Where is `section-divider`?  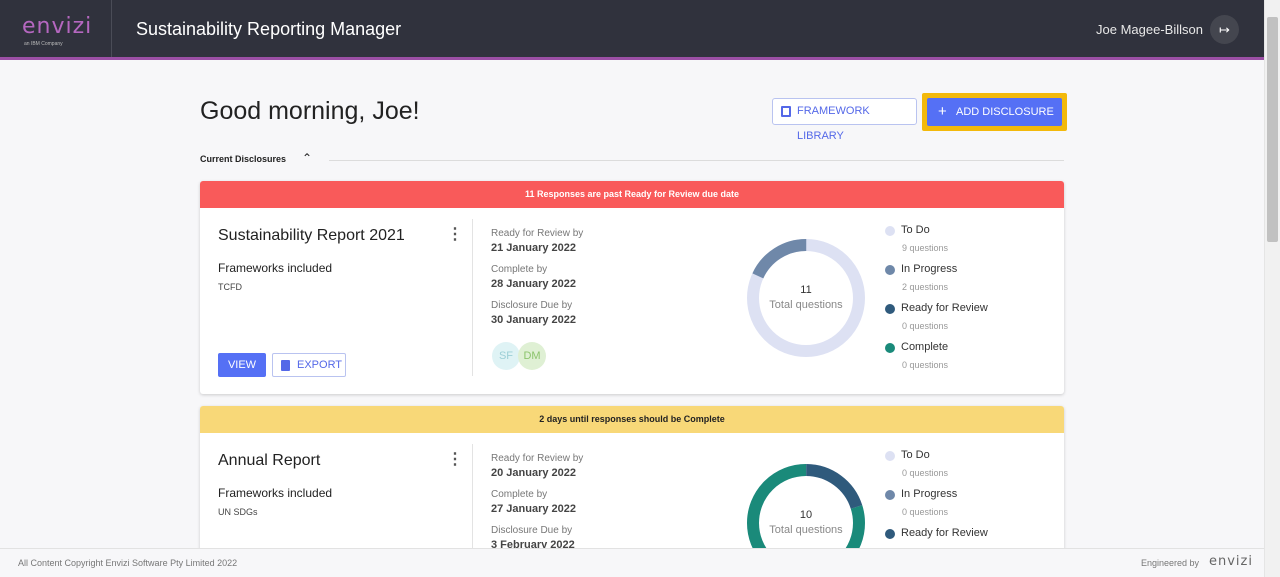
section-divider is located at coordinates (696, 160).